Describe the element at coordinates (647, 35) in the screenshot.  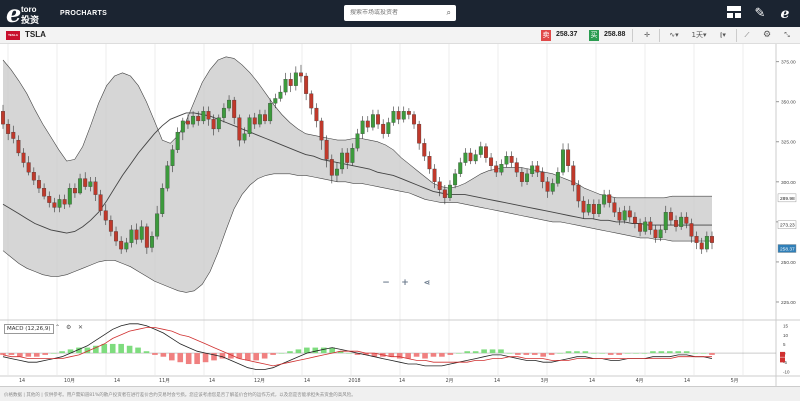
I see `crosshair-icon: ✛` at that location.